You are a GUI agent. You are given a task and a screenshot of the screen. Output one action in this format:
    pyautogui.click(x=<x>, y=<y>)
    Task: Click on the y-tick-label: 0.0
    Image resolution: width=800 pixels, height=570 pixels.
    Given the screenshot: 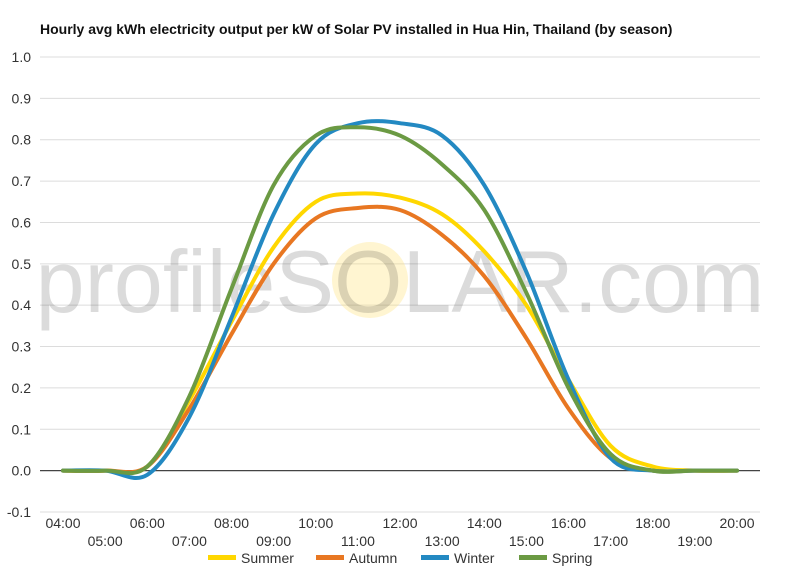 What is the action you would take?
    pyautogui.click(x=22, y=471)
    